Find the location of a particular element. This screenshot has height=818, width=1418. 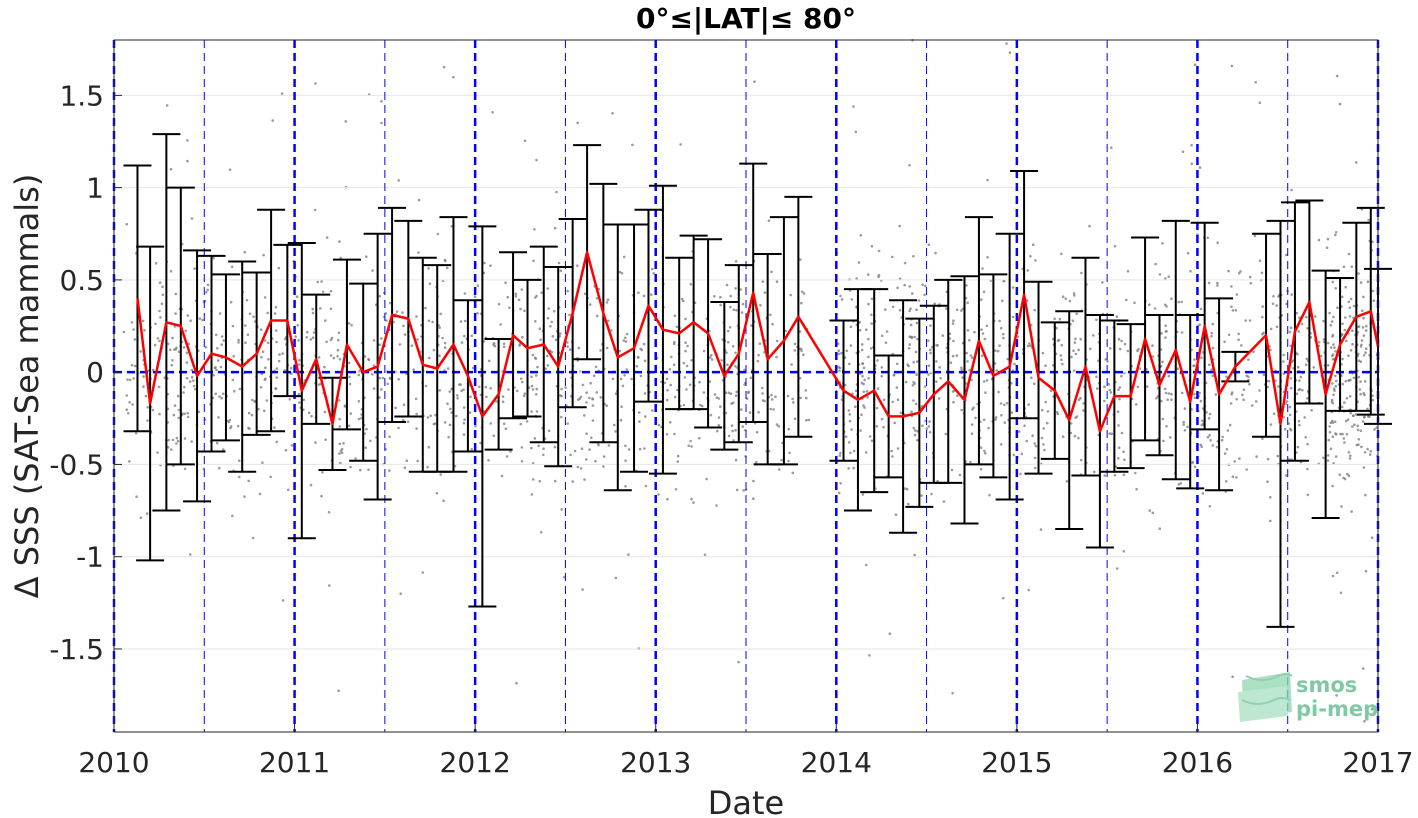

logo-waves-icon is located at coordinates (1265, 697).